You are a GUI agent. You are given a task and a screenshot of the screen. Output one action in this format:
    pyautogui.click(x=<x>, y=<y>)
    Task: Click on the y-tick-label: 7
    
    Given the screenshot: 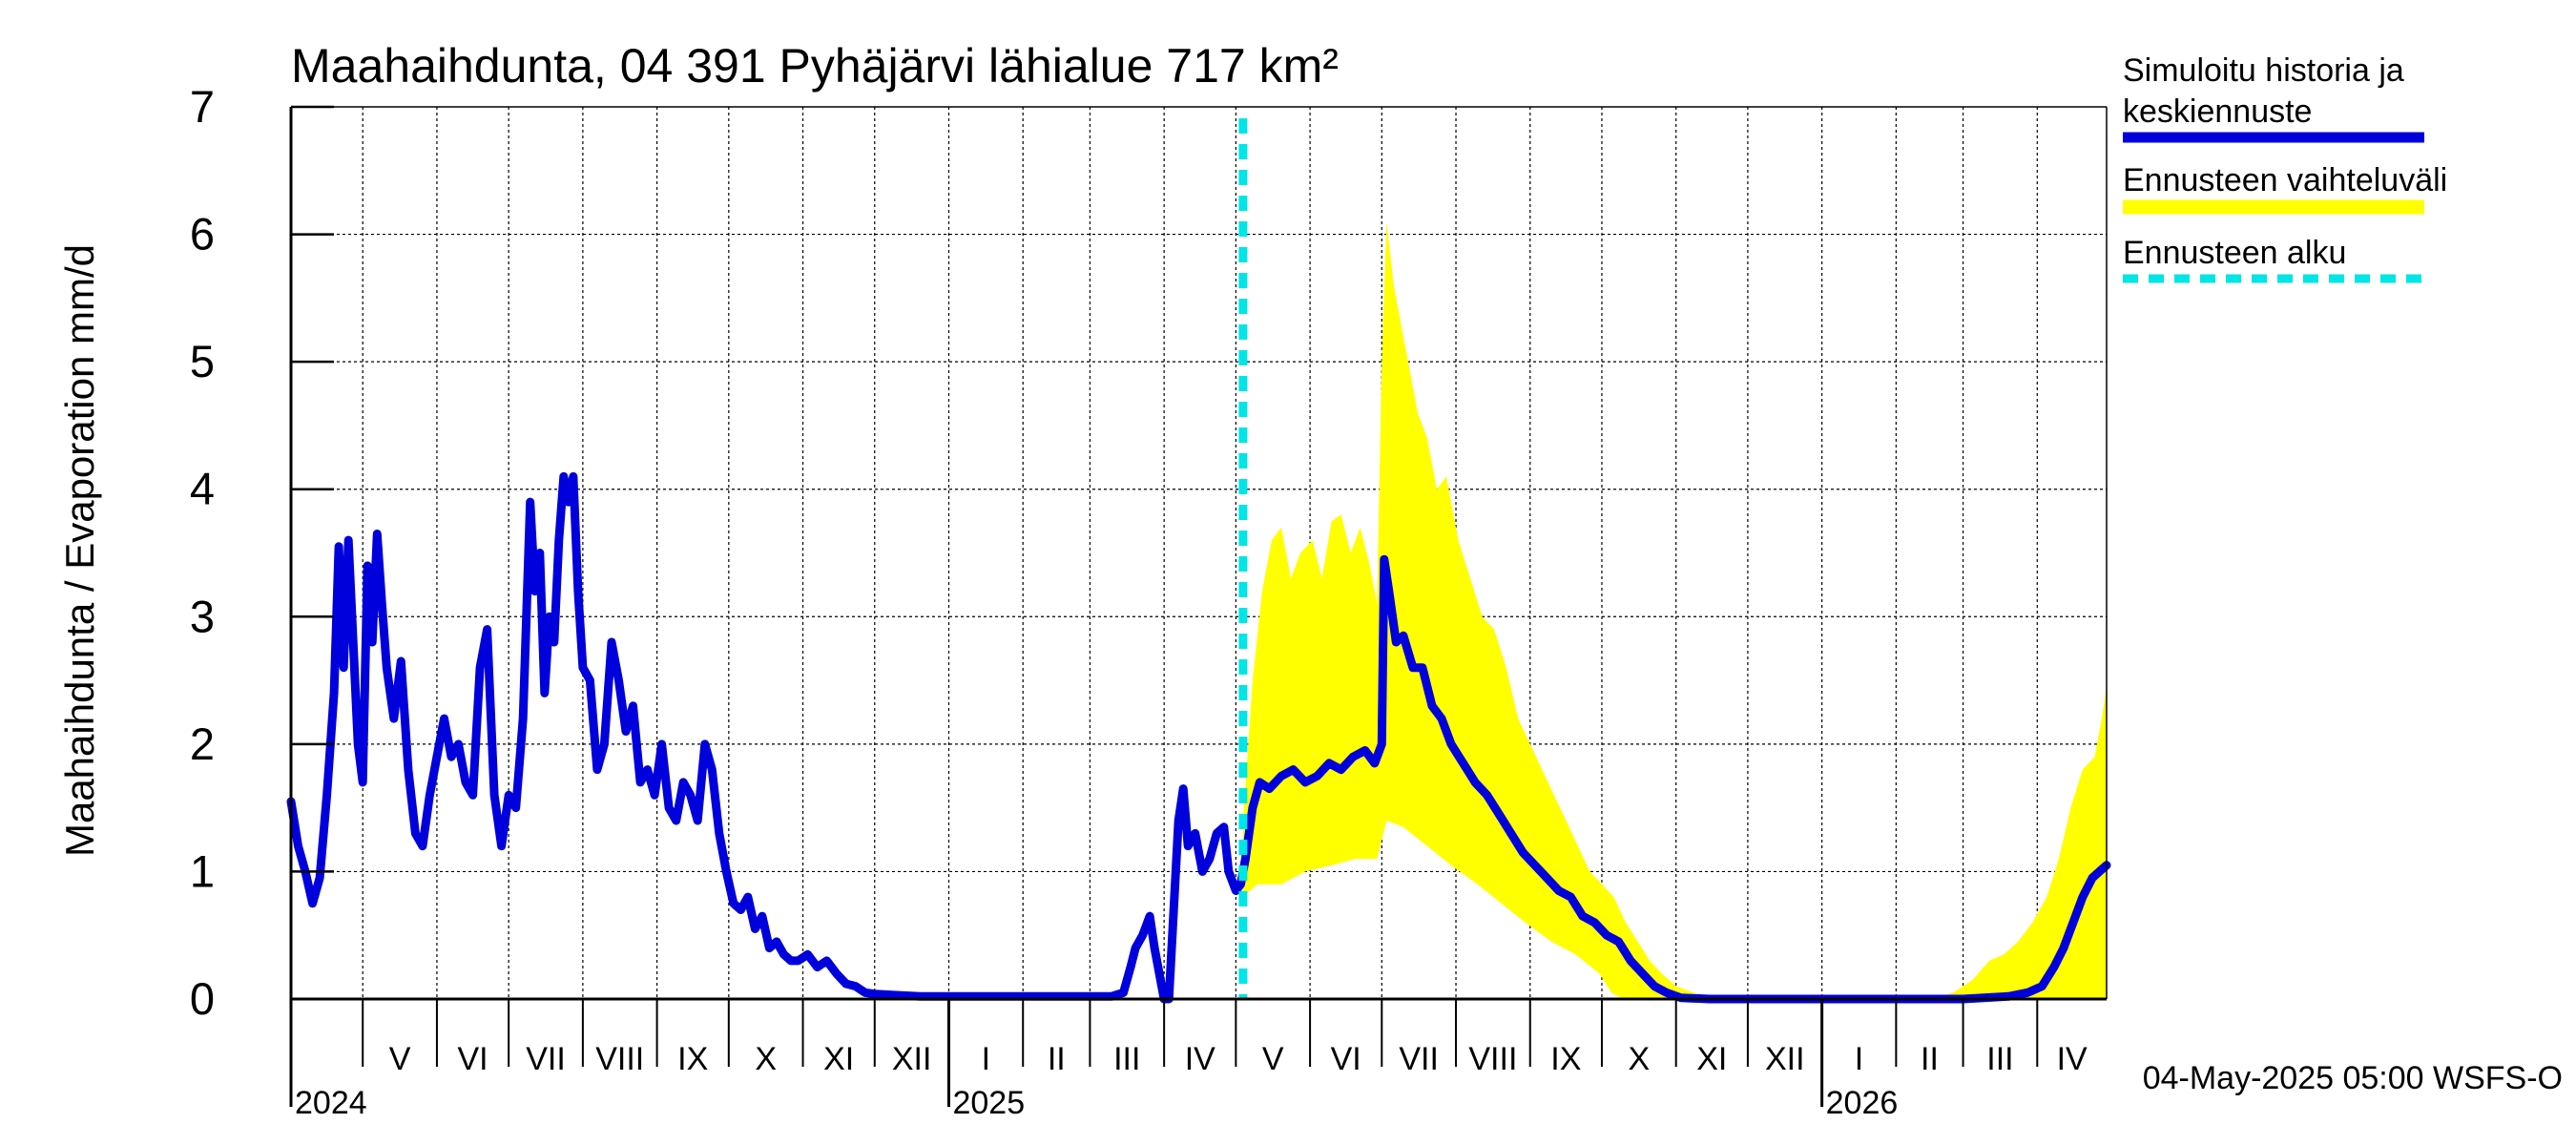 What is the action you would take?
    pyautogui.click(x=202, y=106)
    